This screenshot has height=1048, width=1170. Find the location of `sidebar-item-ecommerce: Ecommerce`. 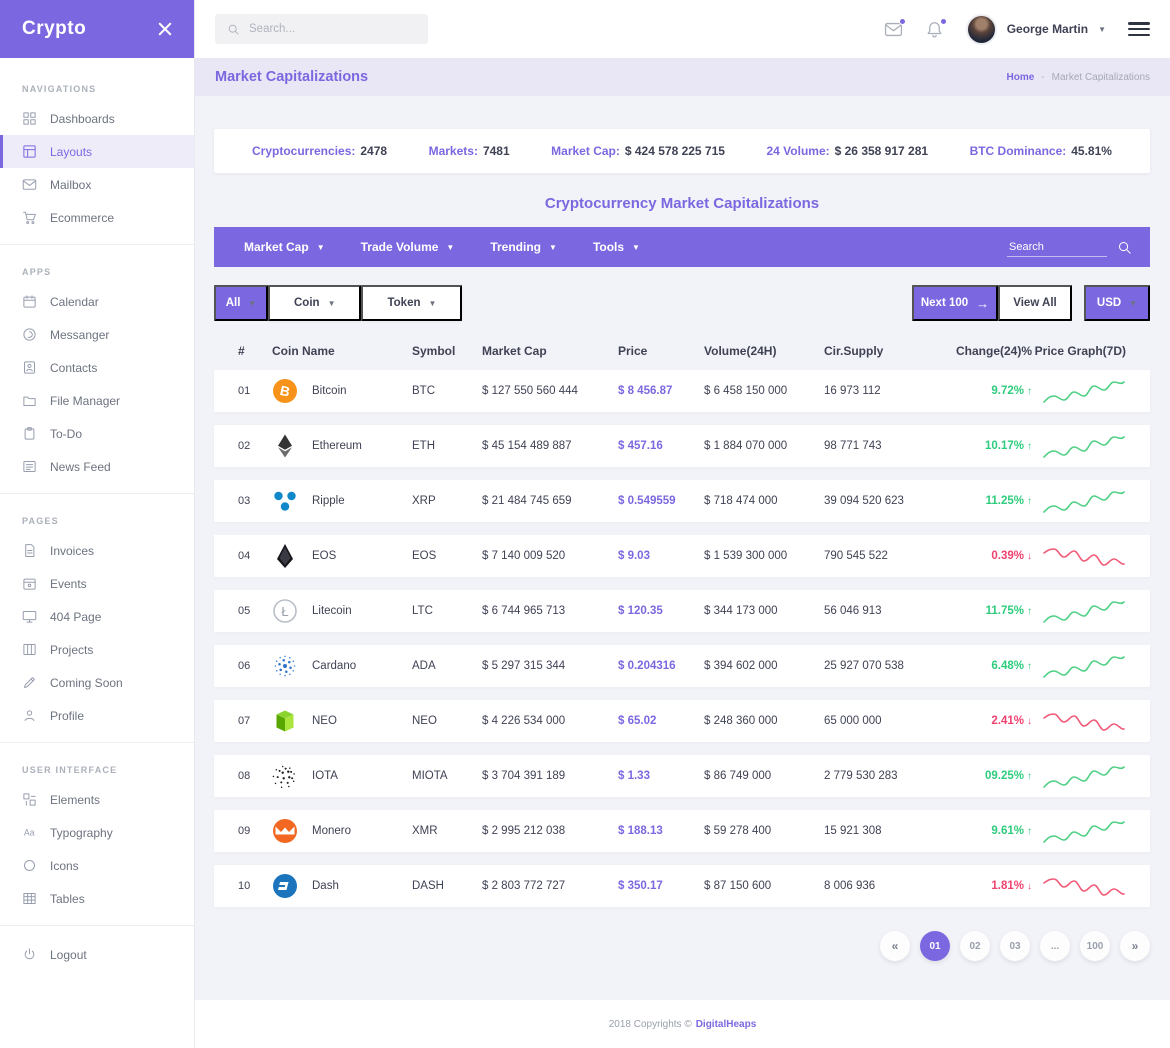

sidebar-item-ecommerce: Ecommerce is located at coordinates (97, 217).